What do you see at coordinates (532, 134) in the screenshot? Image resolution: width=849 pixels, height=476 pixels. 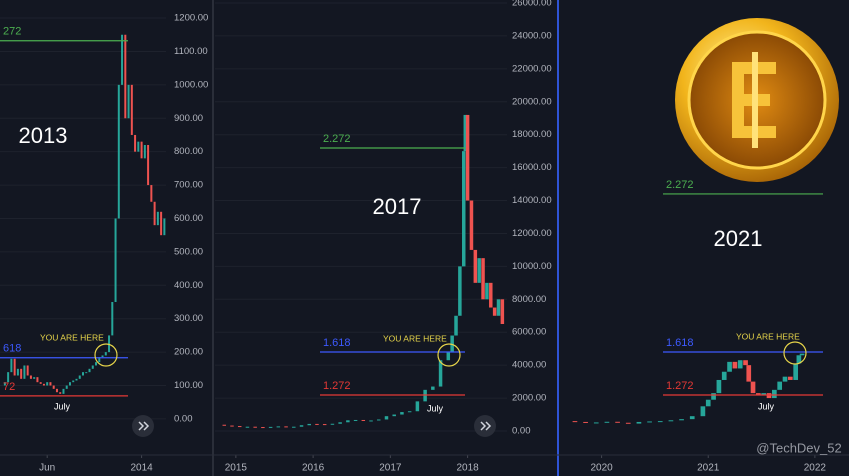 I see `y-tick-label: 18000.00` at bounding box center [532, 134].